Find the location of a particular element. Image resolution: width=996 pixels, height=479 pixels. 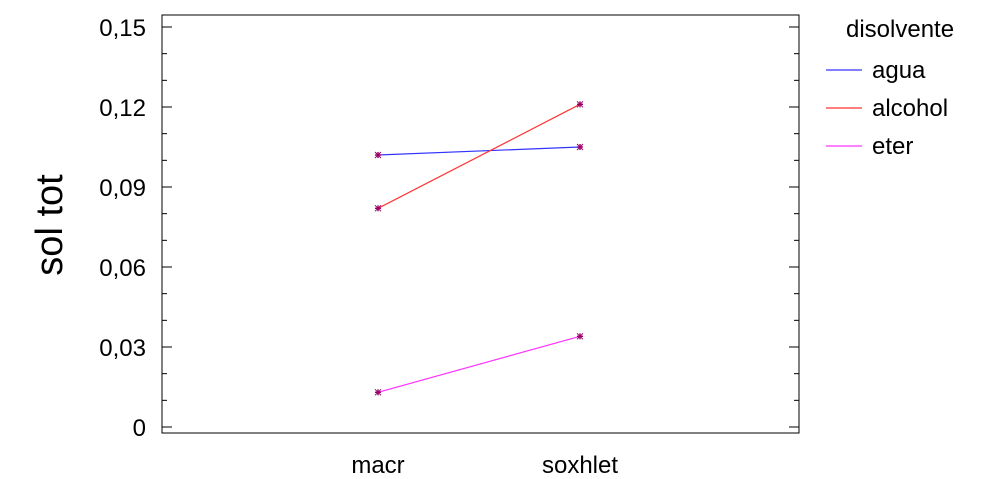

legend: disolvente agua alcohol eter is located at coordinates (890, 88).